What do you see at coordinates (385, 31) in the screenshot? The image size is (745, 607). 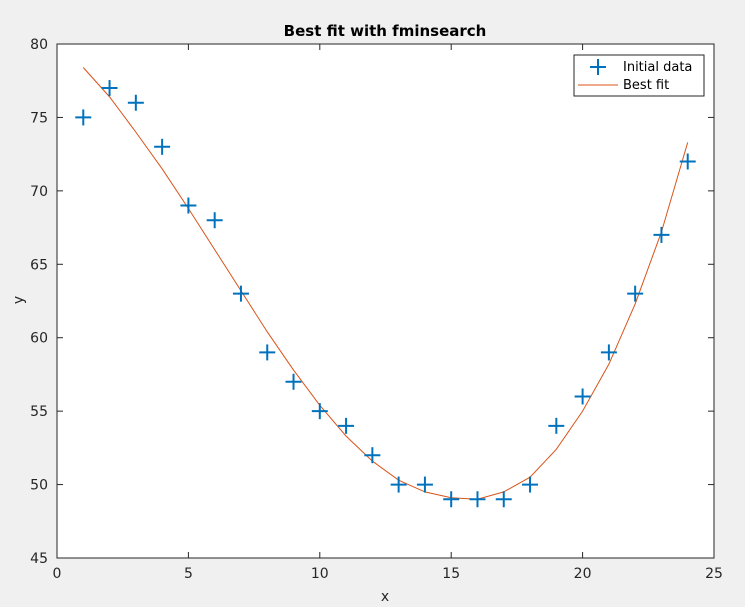 I see `chart-title: Best fit with fminsearch` at bounding box center [385, 31].